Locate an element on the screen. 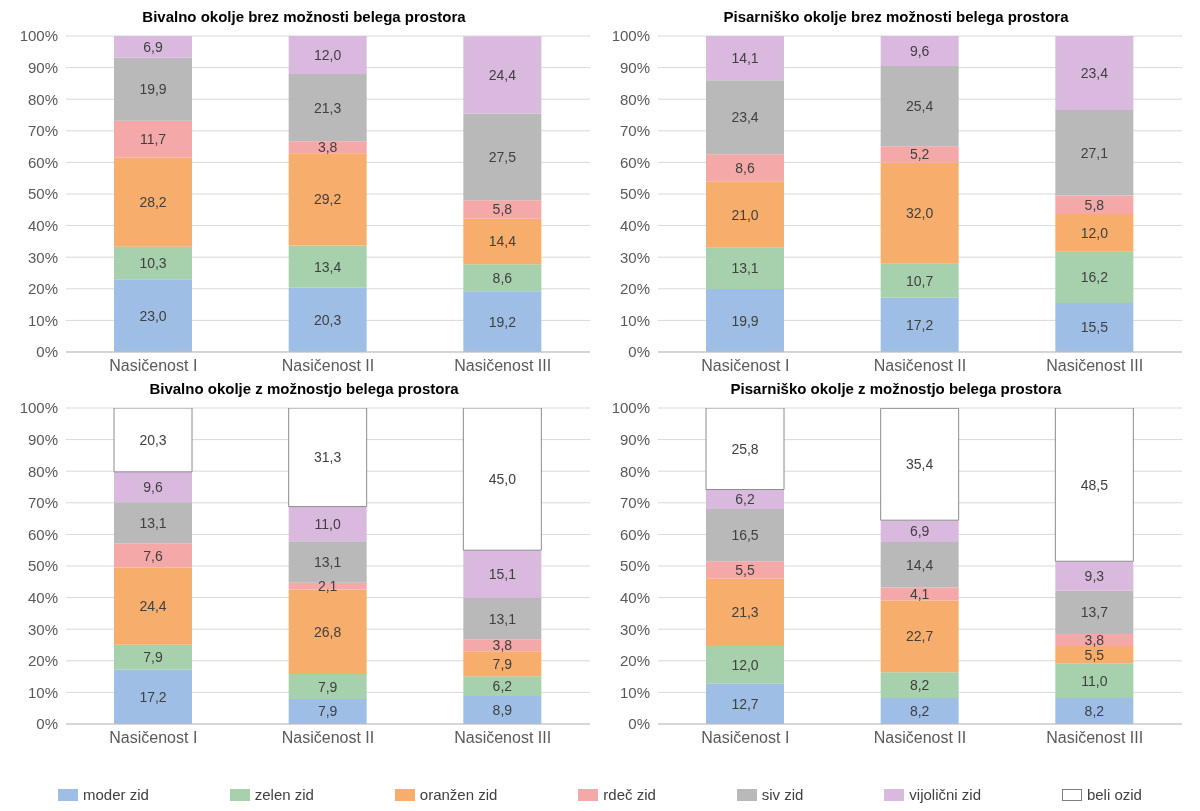  data-label: 22,7 is located at coordinates (920, 636).